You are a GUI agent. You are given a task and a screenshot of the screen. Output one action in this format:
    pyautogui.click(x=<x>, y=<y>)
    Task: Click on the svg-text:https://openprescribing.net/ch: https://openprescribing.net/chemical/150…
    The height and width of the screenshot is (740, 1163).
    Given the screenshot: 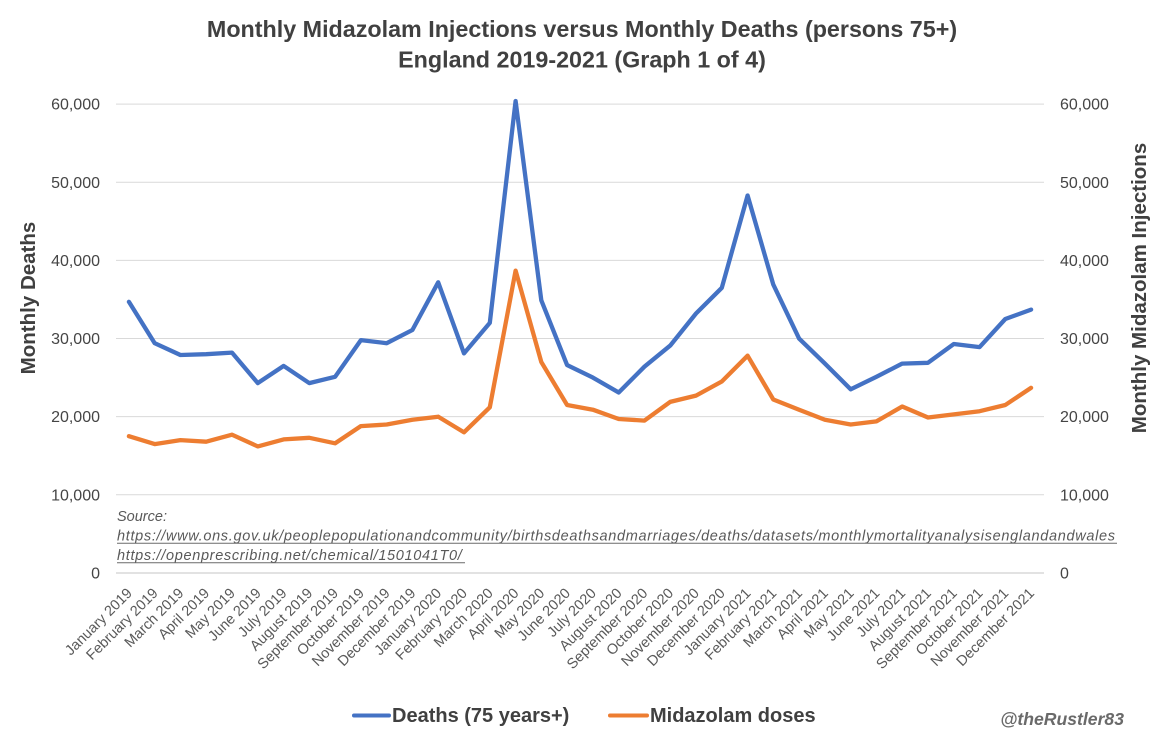 What is the action you would take?
    pyautogui.click(x=290, y=556)
    